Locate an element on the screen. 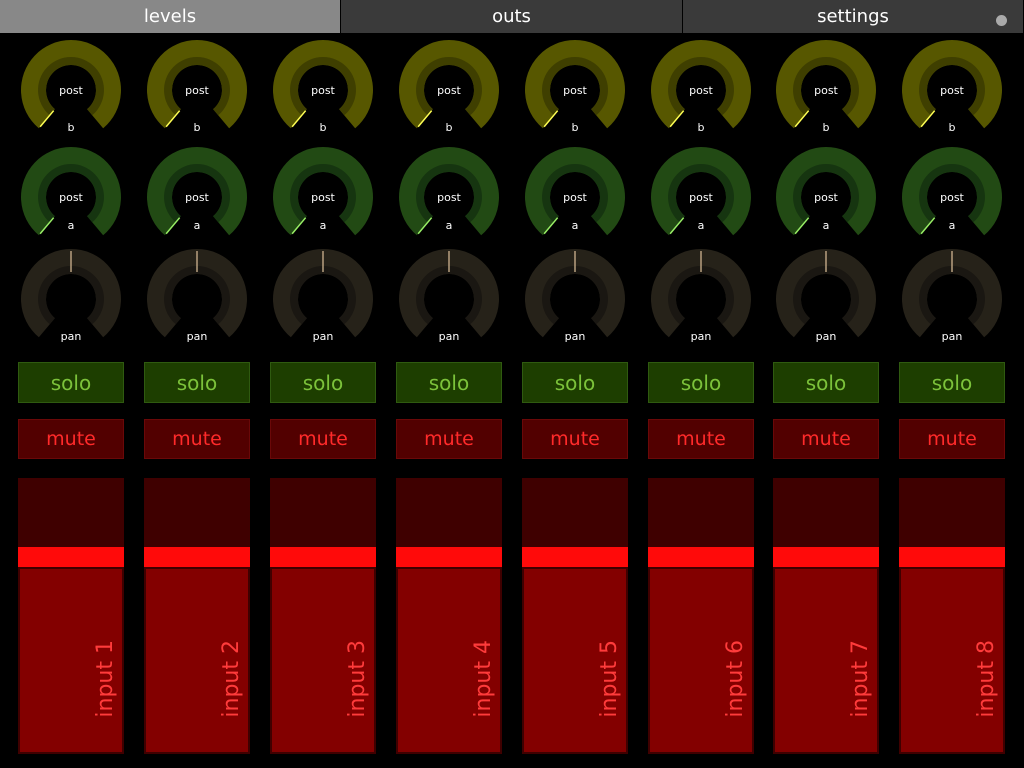 The height and width of the screenshot is (768, 1024). volume-fader: input 4 is located at coordinates (449, 616).